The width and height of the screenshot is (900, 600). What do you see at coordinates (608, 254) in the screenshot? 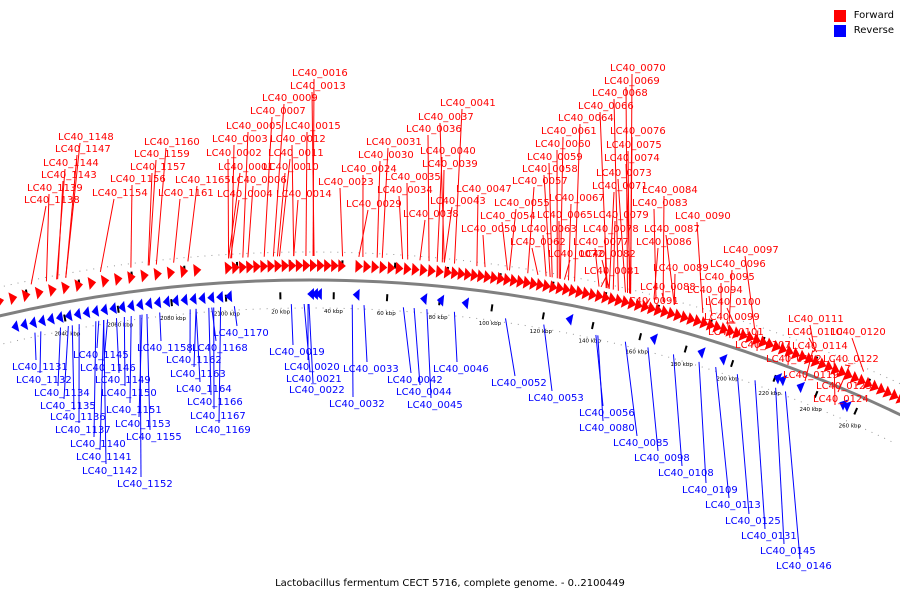
I see `forward-gene-label: LC40_0082` at bounding box center [608, 254].